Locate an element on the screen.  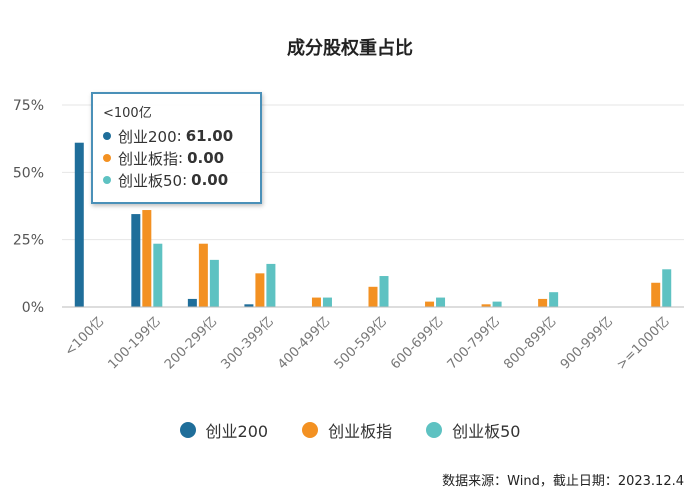
tooltip-row: 创业200: 61.00 is located at coordinates (176, 136).